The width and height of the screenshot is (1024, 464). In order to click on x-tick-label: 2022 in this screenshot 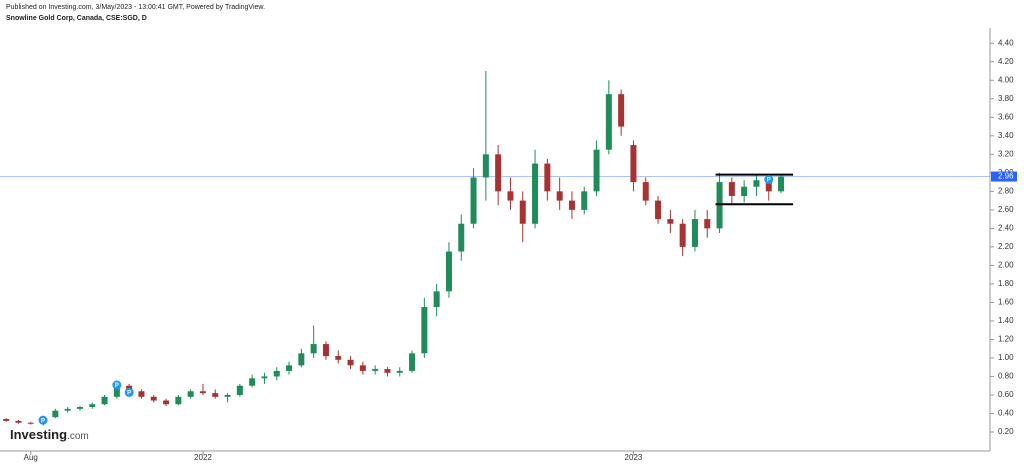, I will do `click(203, 457)`.